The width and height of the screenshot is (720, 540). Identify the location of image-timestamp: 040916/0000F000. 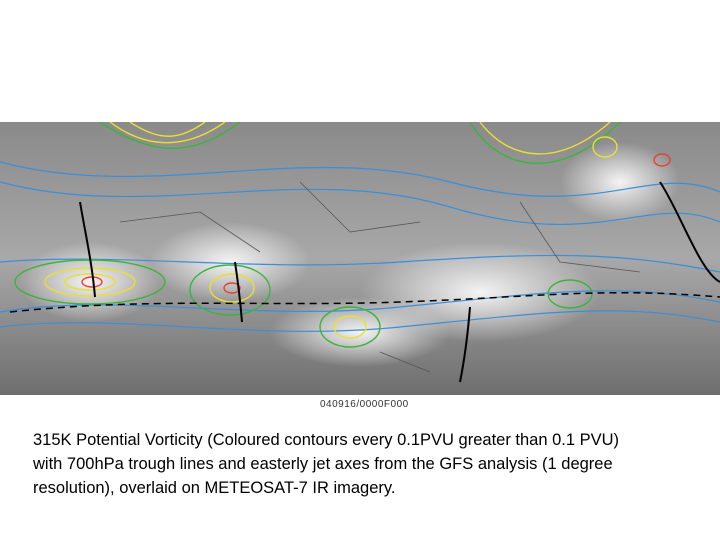
(364, 404).